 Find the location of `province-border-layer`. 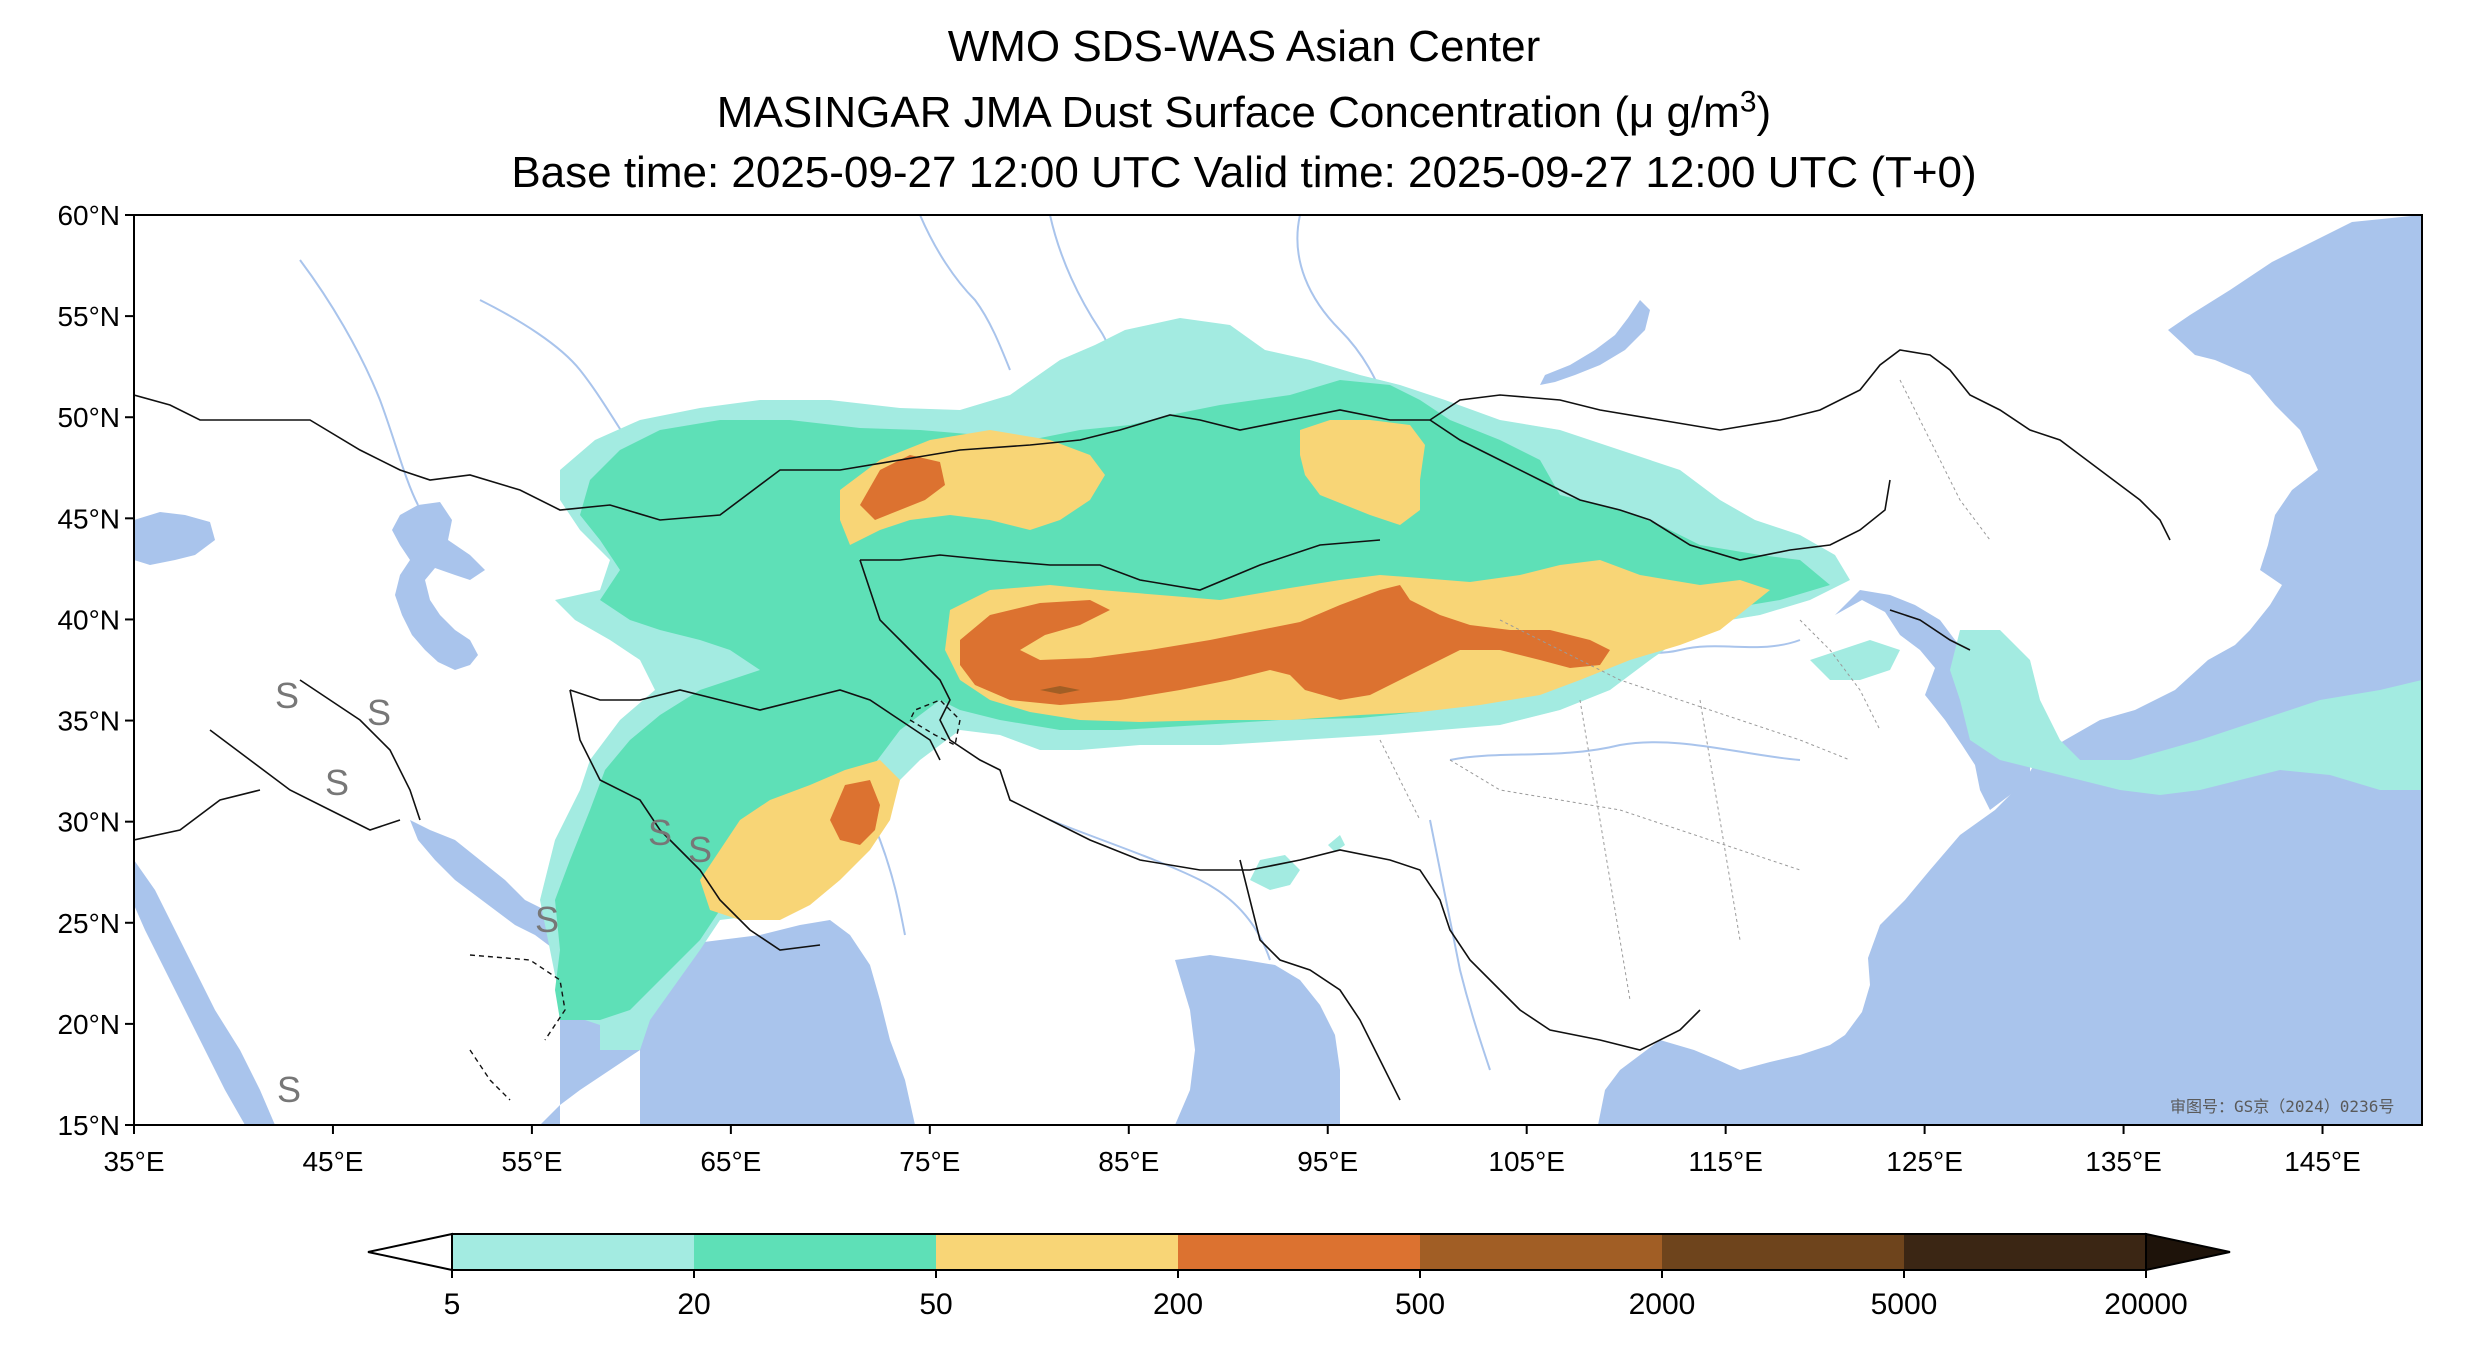

province-border-layer is located at coordinates (1685, 690).